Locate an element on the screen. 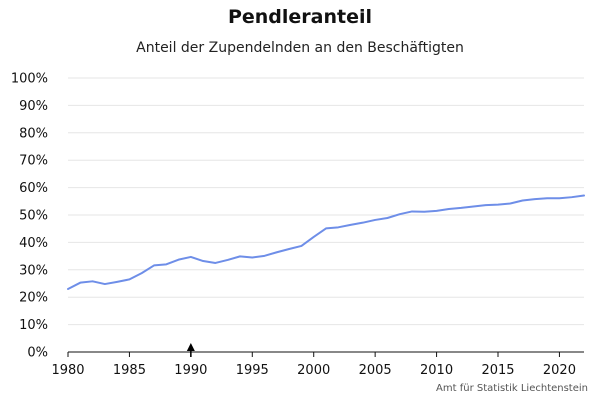 This screenshot has height=400, width=600. year-marker-arrow-icon is located at coordinates (190, 347).